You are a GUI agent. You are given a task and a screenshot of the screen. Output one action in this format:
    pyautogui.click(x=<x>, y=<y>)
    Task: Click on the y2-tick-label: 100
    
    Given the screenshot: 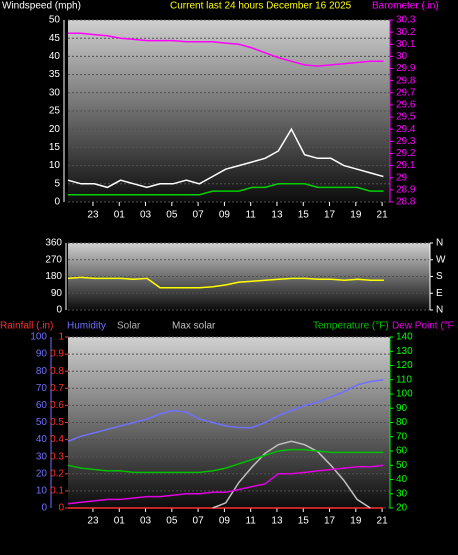 What is the action you would take?
    pyautogui.click(x=404, y=394)
    